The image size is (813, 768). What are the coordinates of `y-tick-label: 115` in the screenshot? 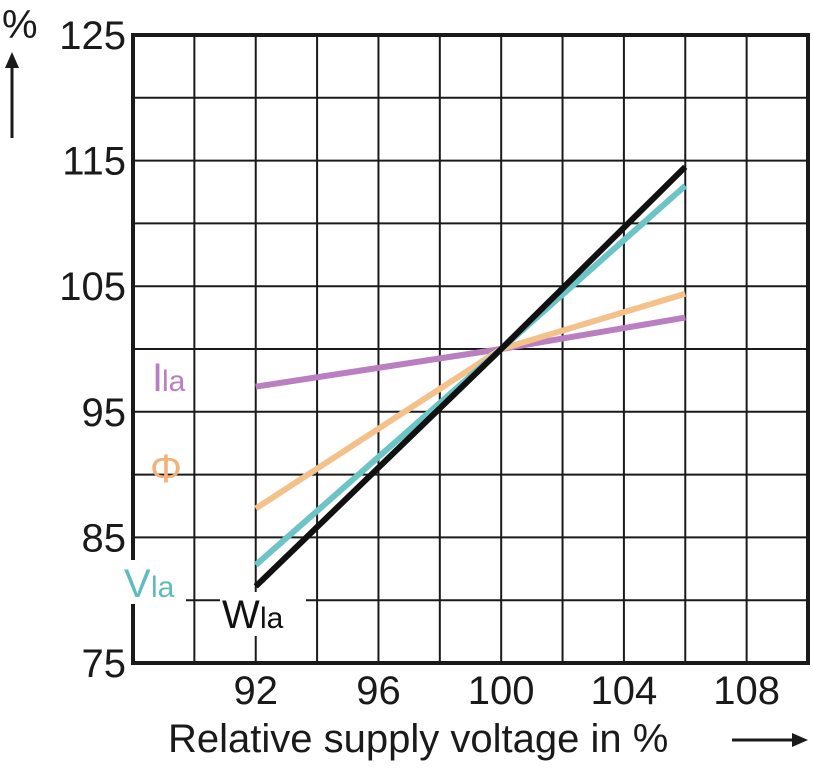 It's located at (94, 162).